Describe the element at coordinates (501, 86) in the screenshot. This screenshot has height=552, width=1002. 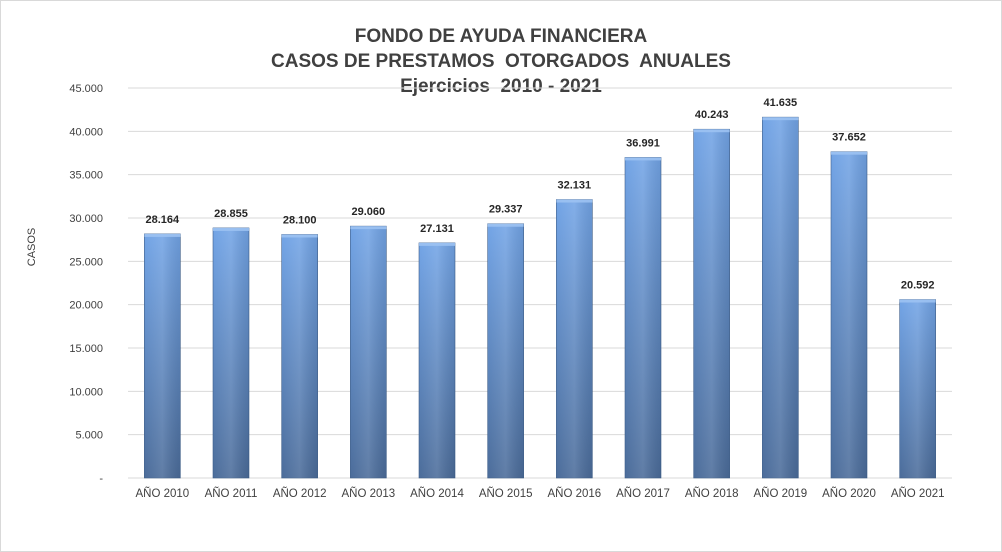
I see `chart-title-line-3: Ejercicios 2010 - 2021` at that location.